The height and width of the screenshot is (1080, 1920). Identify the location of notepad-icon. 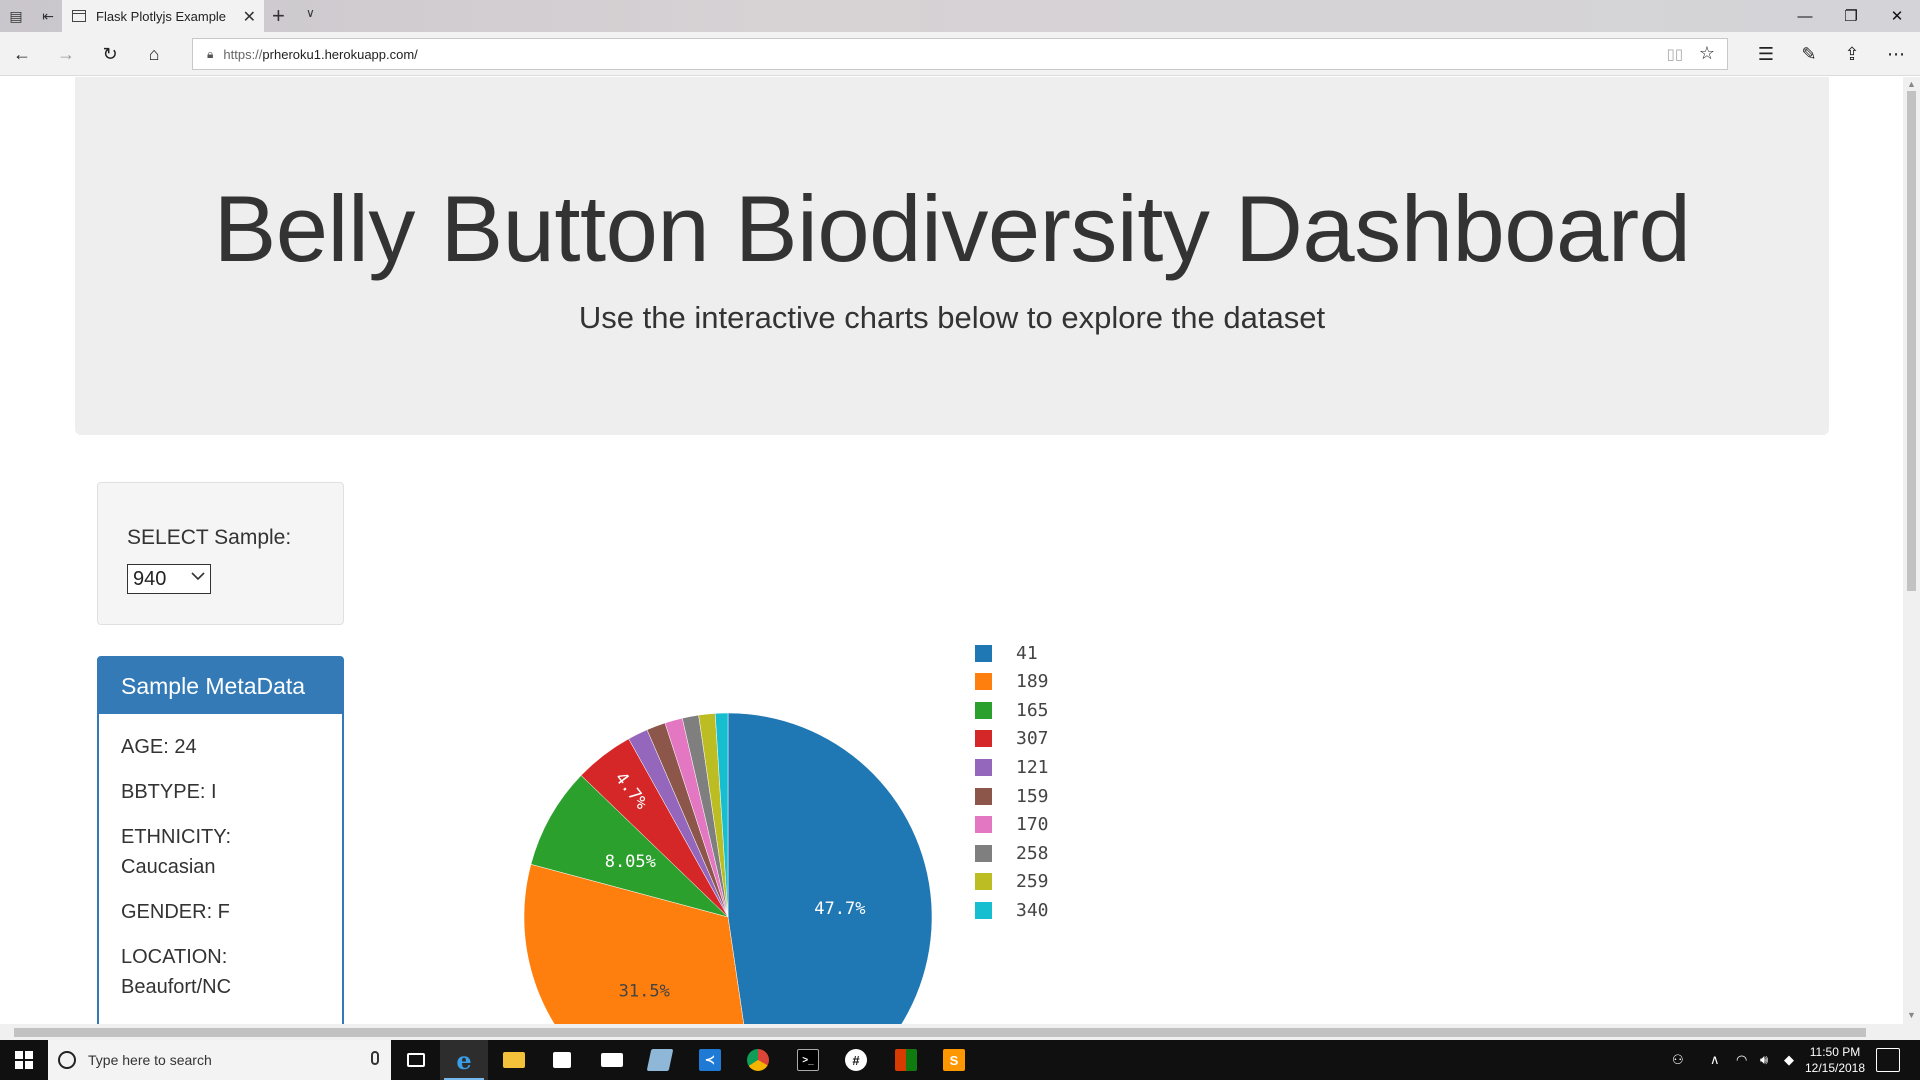
(660, 1060).